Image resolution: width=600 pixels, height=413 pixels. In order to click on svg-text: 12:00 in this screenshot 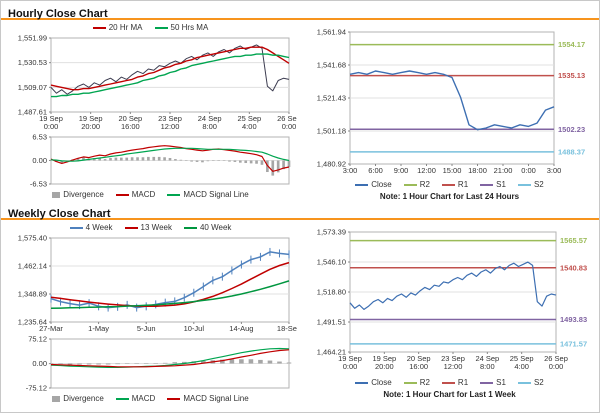, I will do `click(426, 170)`.